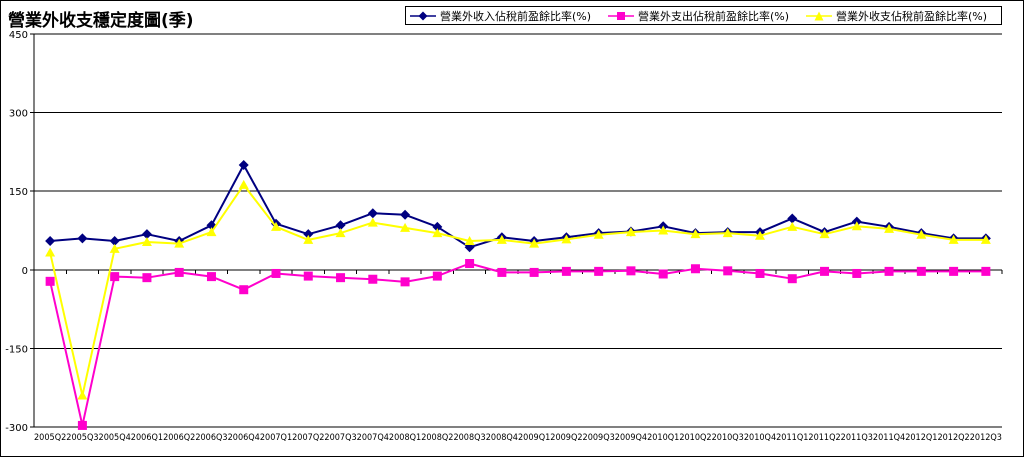  Describe the element at coordinates (244, 438) in the screenshot. I see `x-tick-label: 2006Q4` at that location.